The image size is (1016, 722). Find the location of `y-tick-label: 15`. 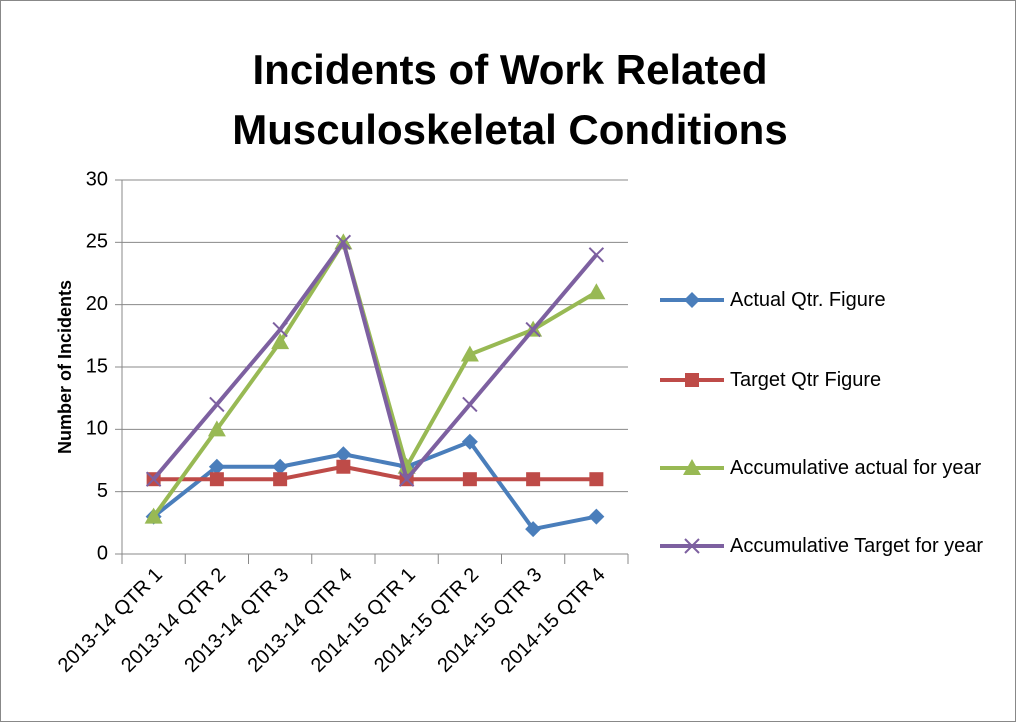

y-tick-label: 15 is located at coordinates (97, 366).